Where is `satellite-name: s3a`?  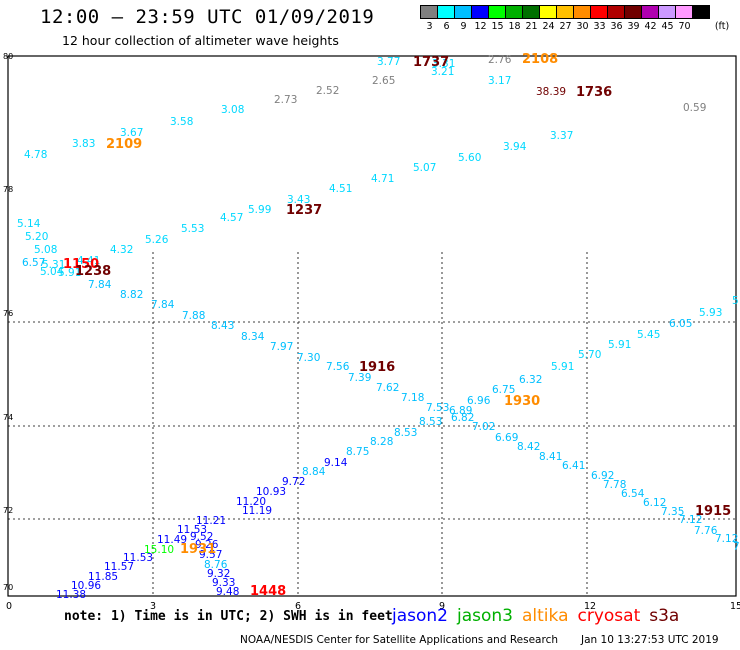
satellite-name: s3a is located at coordinates (664, 616).